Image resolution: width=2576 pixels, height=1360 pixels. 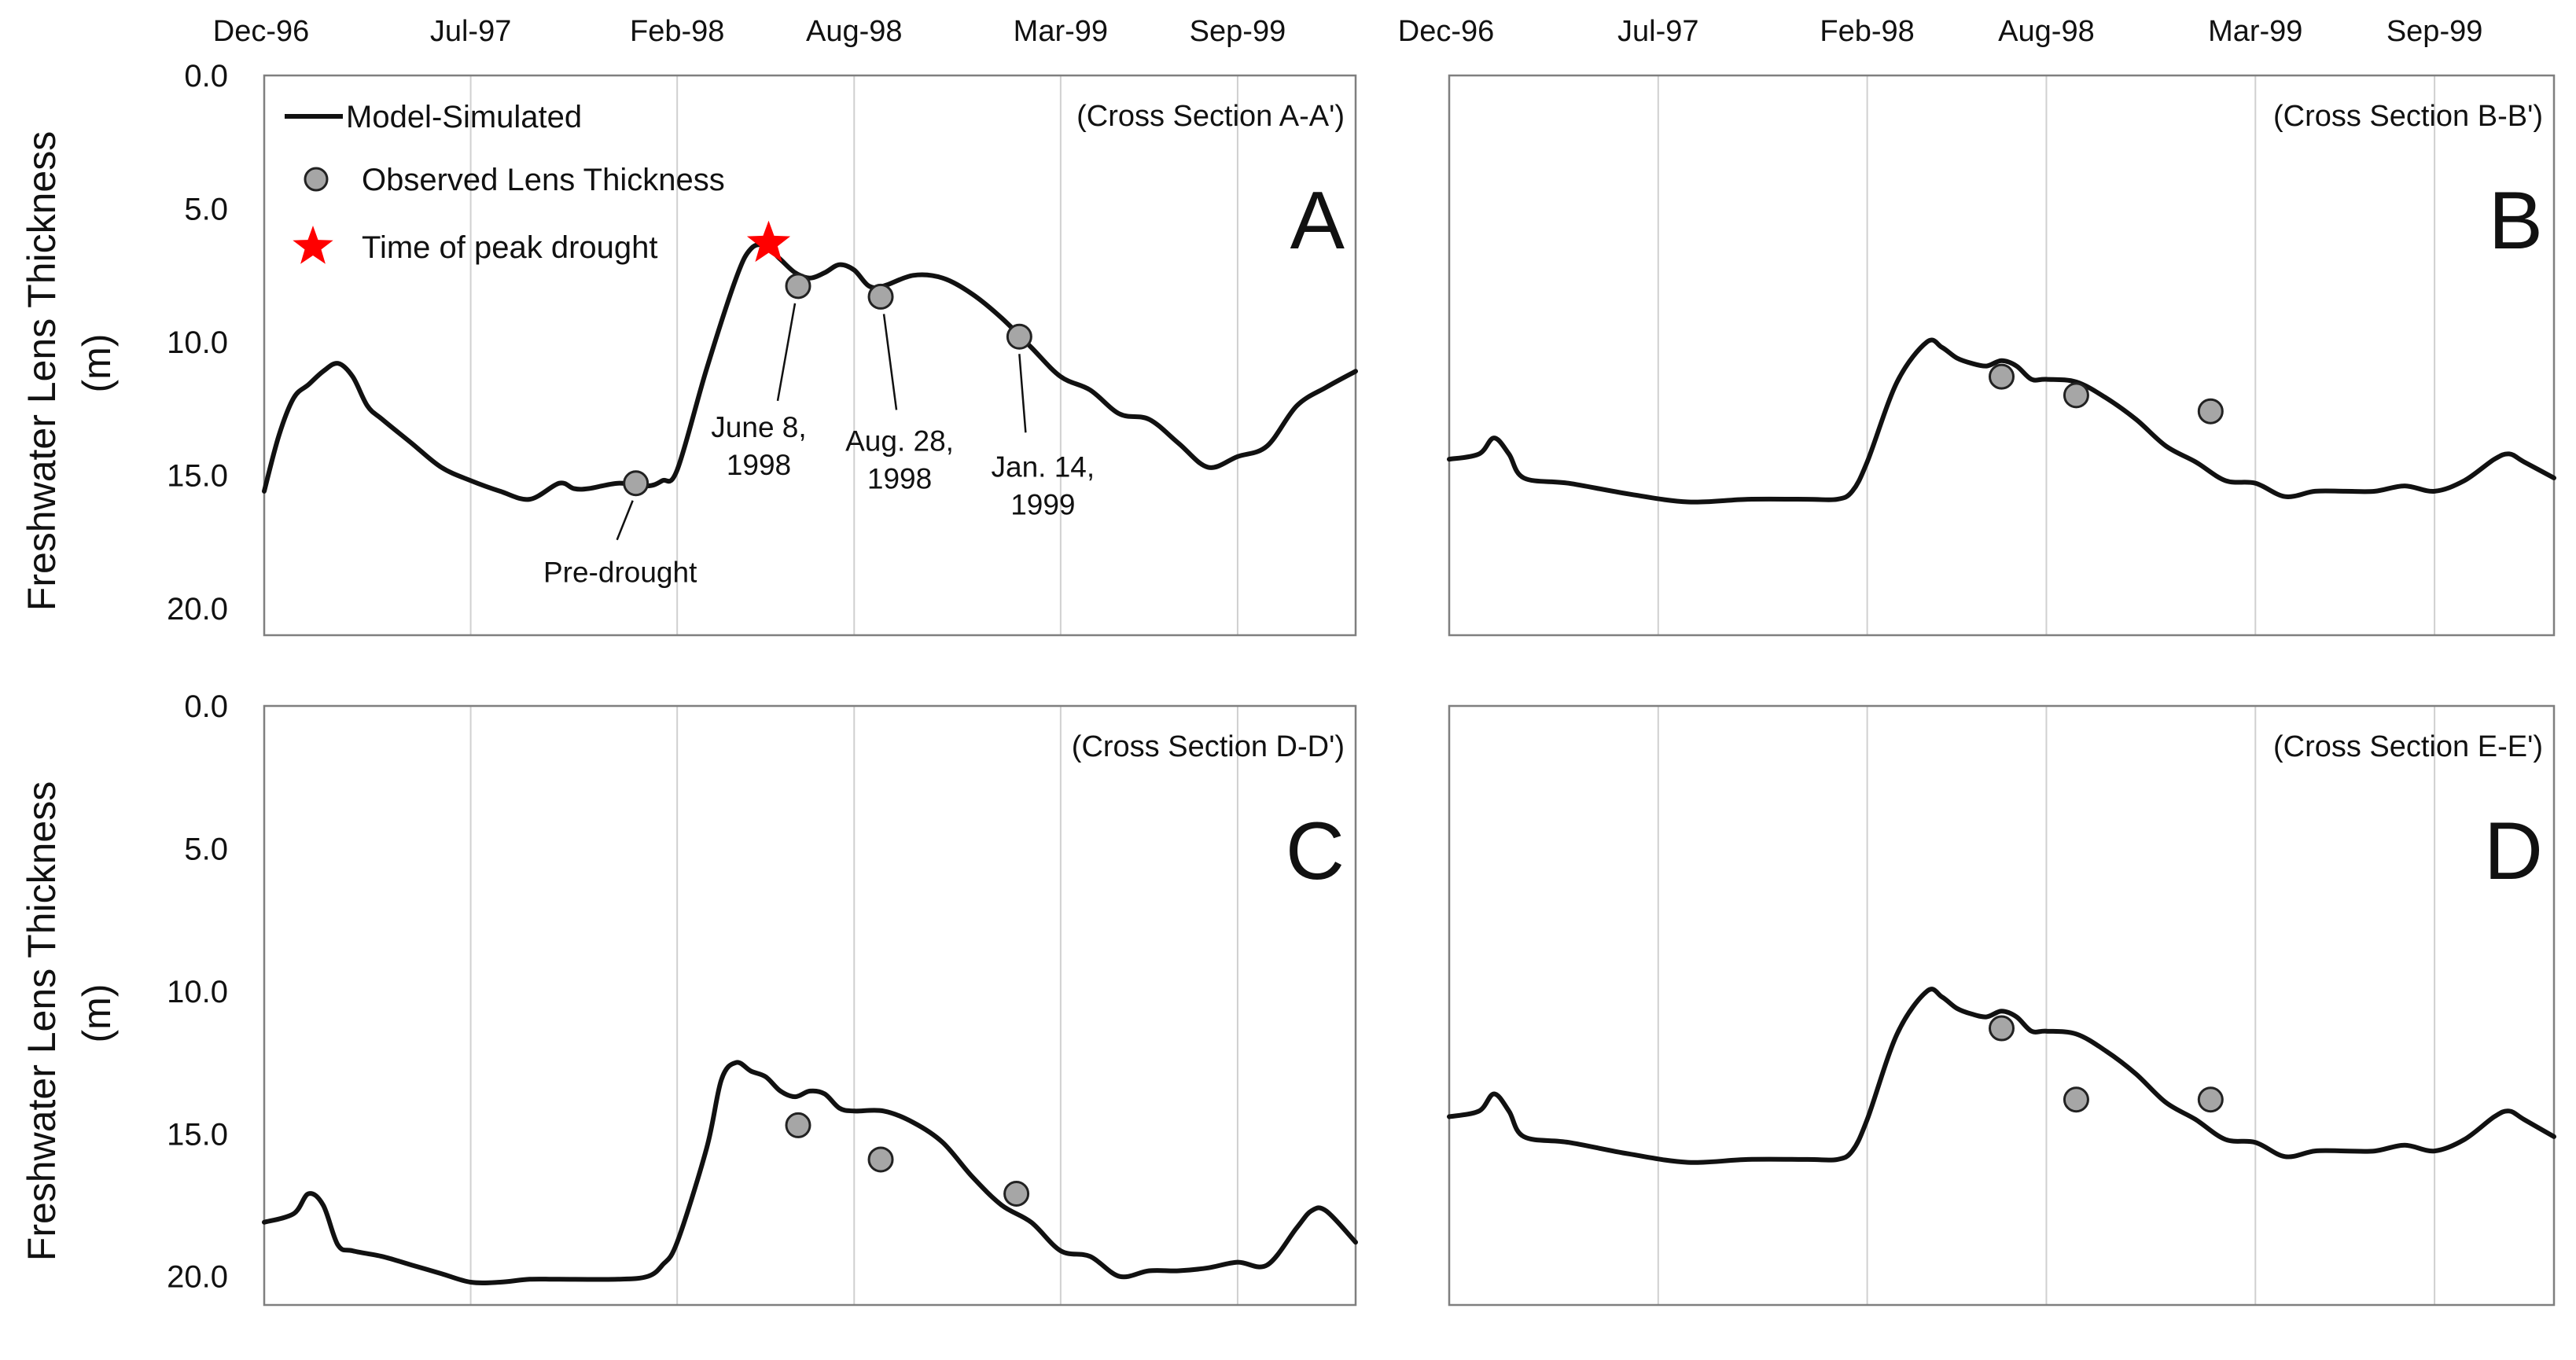 I want to click on annotation-label: Pre-drought, so click(x=620, y=573).